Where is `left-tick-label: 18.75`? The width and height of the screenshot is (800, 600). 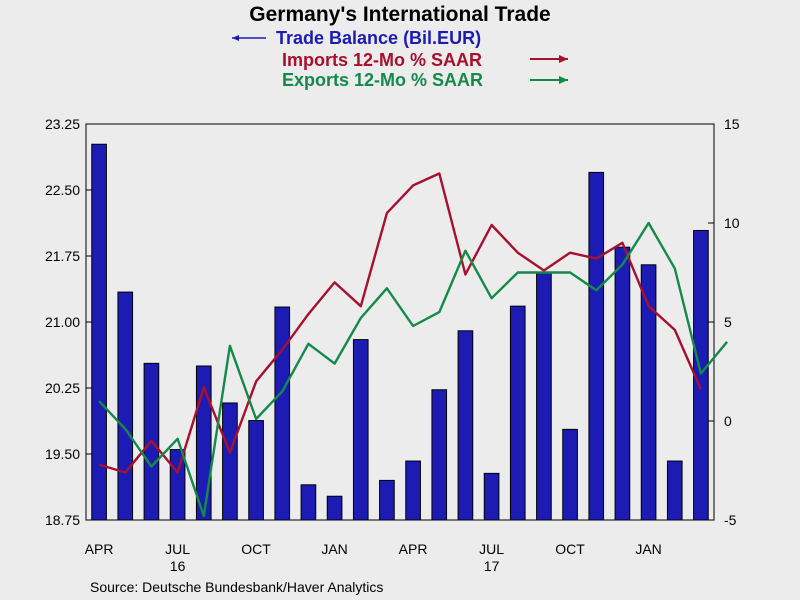
left-tick-label: 18.75 is located at coordinates (62, 520).